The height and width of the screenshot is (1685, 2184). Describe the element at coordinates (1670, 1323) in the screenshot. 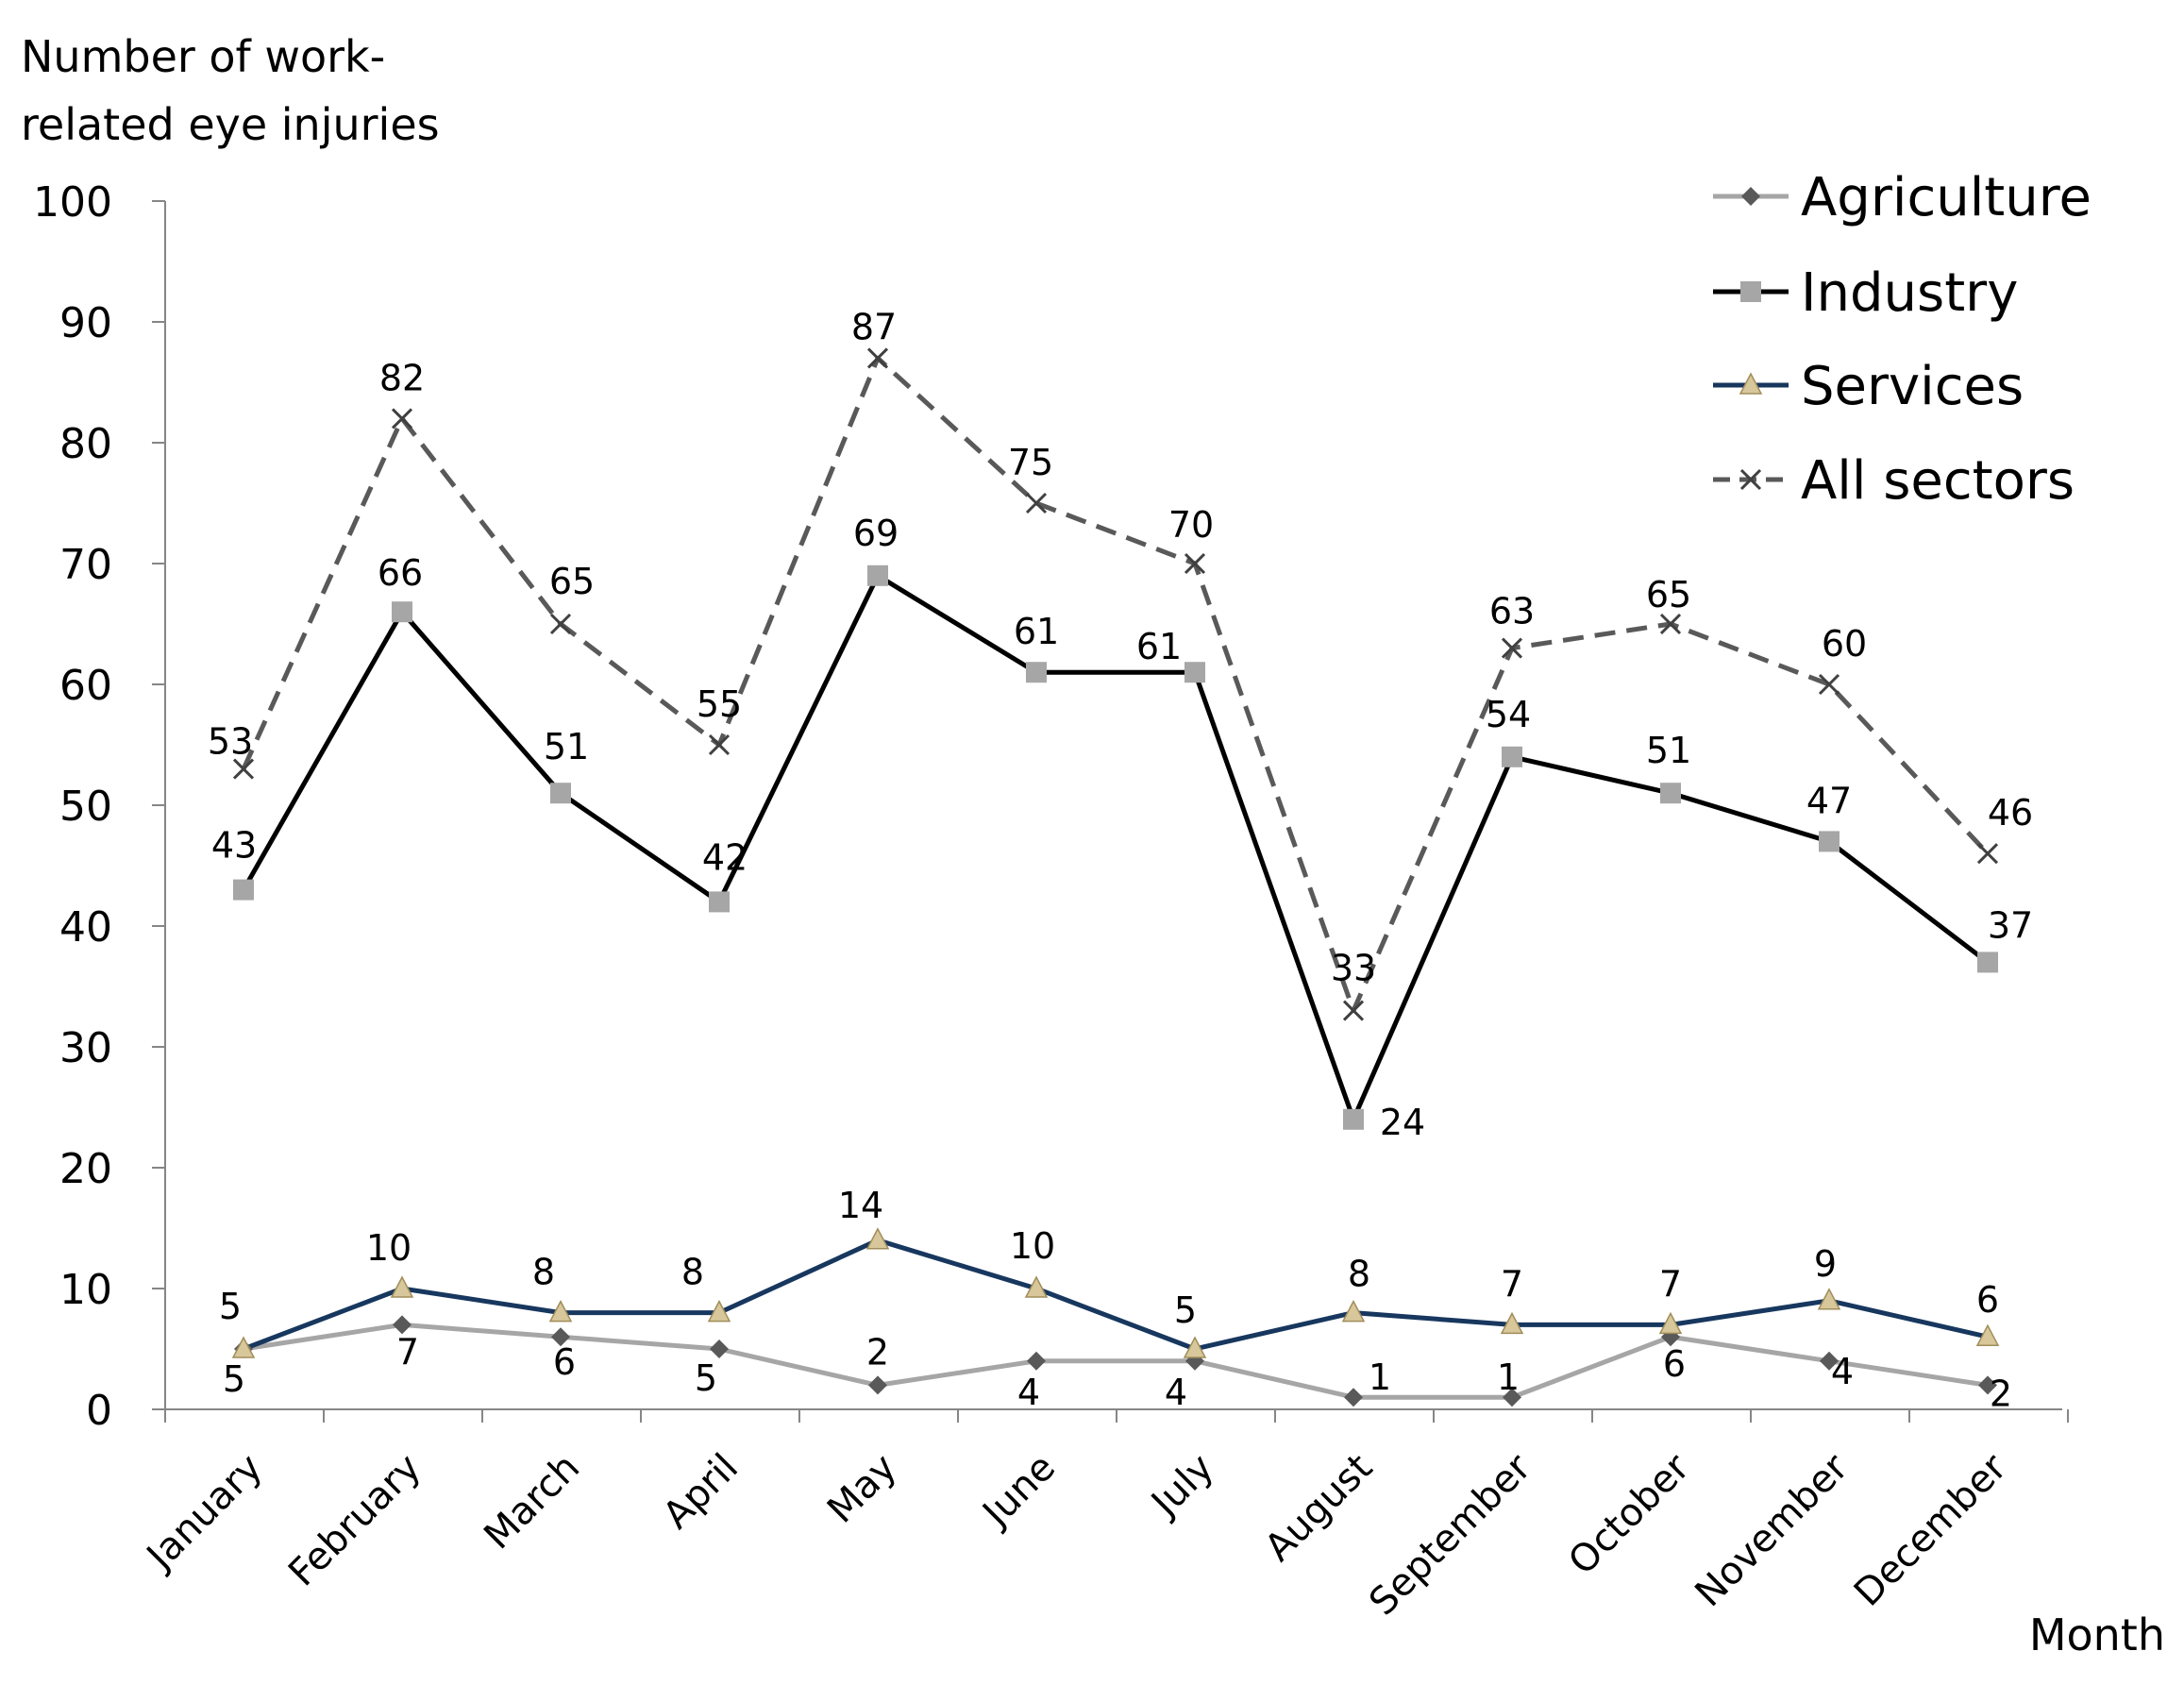

I see `point-services-october` at that location.